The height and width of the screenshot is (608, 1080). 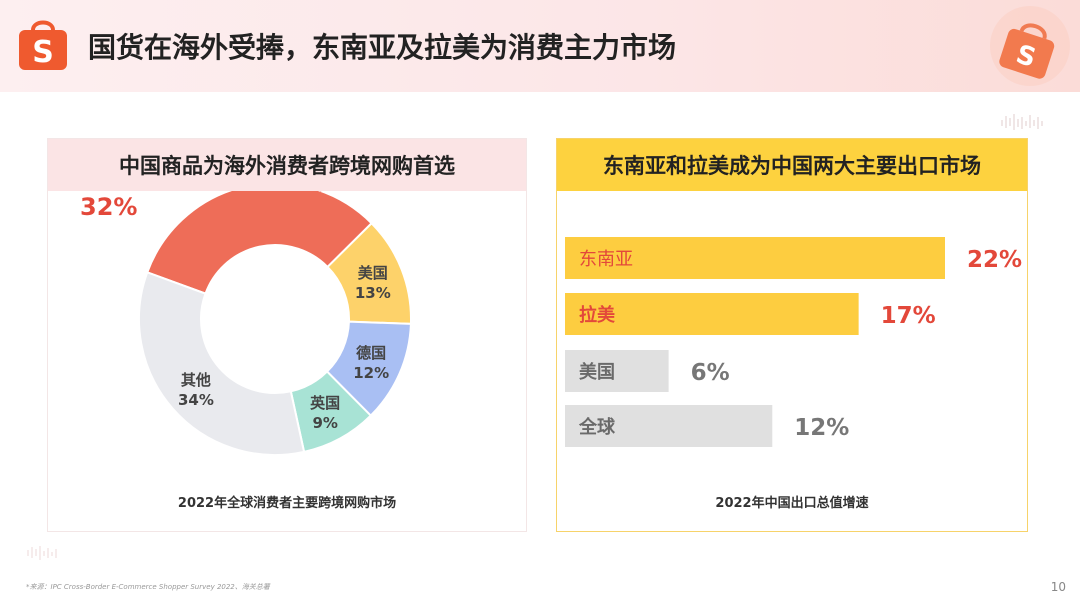 What do you see at coordinates (382, 47) in the screenshot?
I see `page-title: 国货在海外受捧，东南亚及拉美为消费主力市场` at bounding box center [382, 47].